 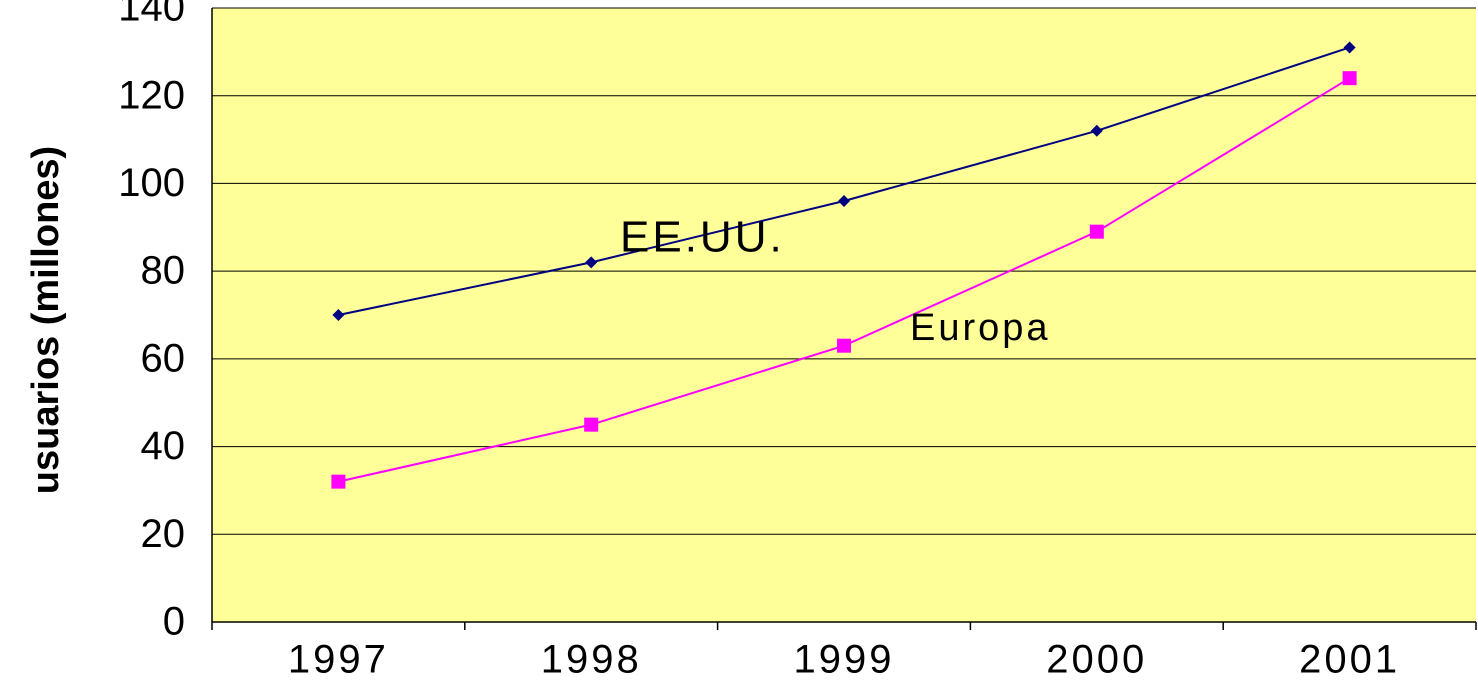 I want to click on y-tick-label: 120, so click(x=151, y=95).